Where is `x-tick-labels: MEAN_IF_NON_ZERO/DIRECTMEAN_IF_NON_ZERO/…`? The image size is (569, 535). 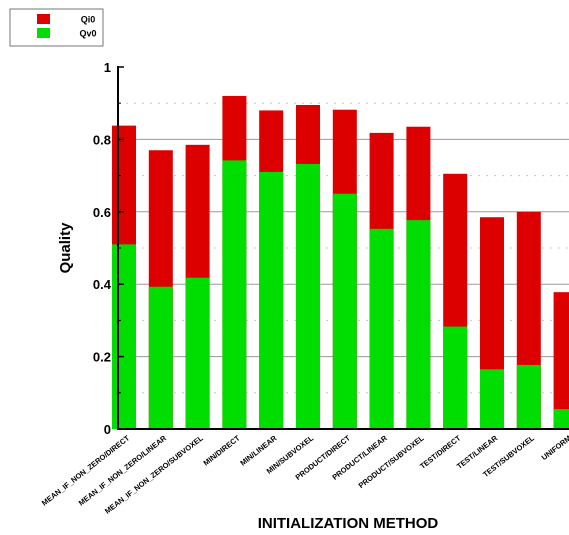
x-tick-labels: MEAN_IF_NON_ZERO/DIRECTMEAN_IF_NON_ZERO/… is located at coordinates (304, 474).